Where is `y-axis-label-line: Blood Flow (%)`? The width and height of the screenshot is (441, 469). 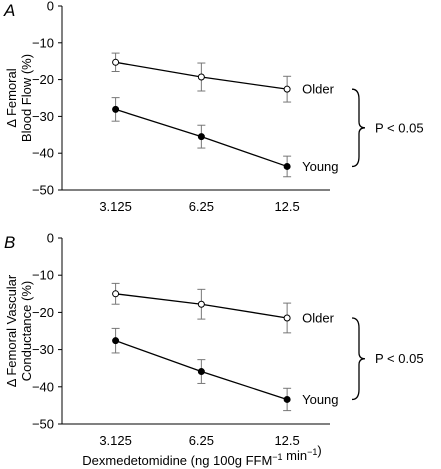
y-axis-label-line: Blood Flow (%) is located at coordinates (26, 98).